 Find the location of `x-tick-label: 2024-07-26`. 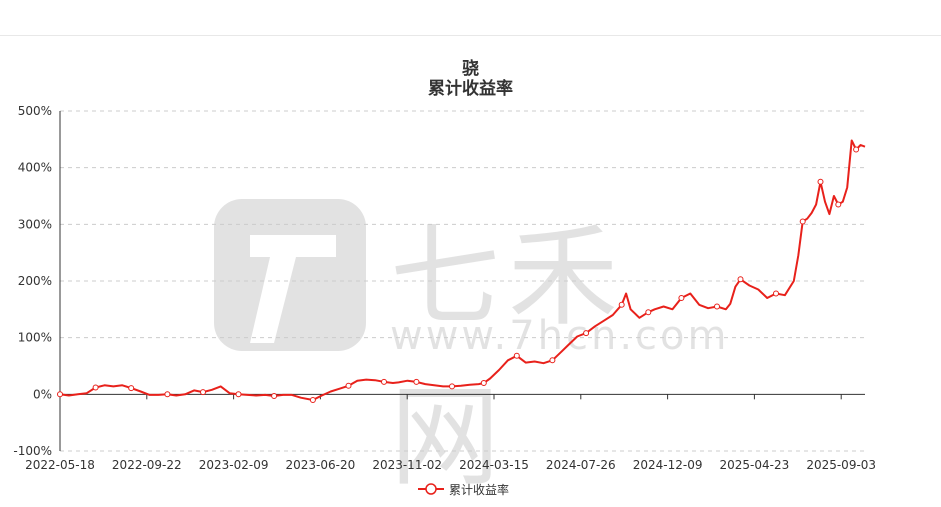

x-tick-label: 2024-07-26 is located at coordinates (581, 465).